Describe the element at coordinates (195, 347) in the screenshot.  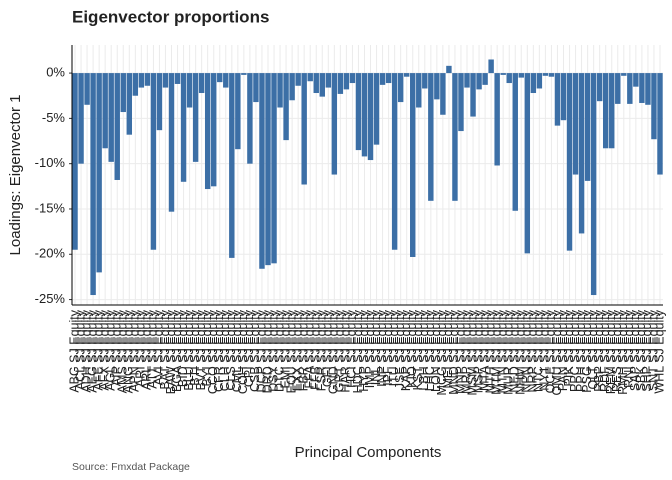
I see `x-tick-label: BTI SJ Equity` at that location.